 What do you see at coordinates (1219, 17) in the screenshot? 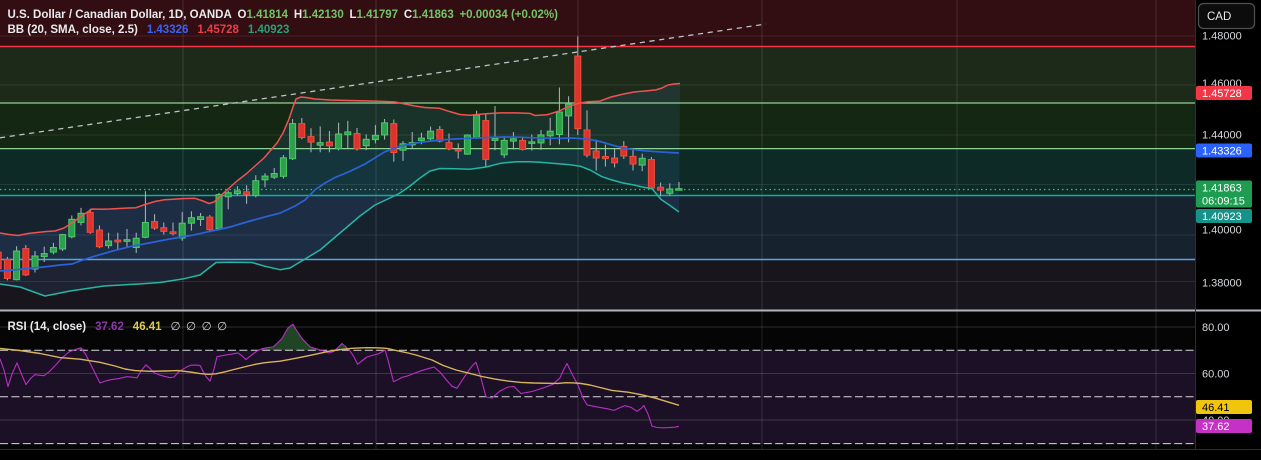
I see `svg-text: CAD` at bounding box center [1219, 17].